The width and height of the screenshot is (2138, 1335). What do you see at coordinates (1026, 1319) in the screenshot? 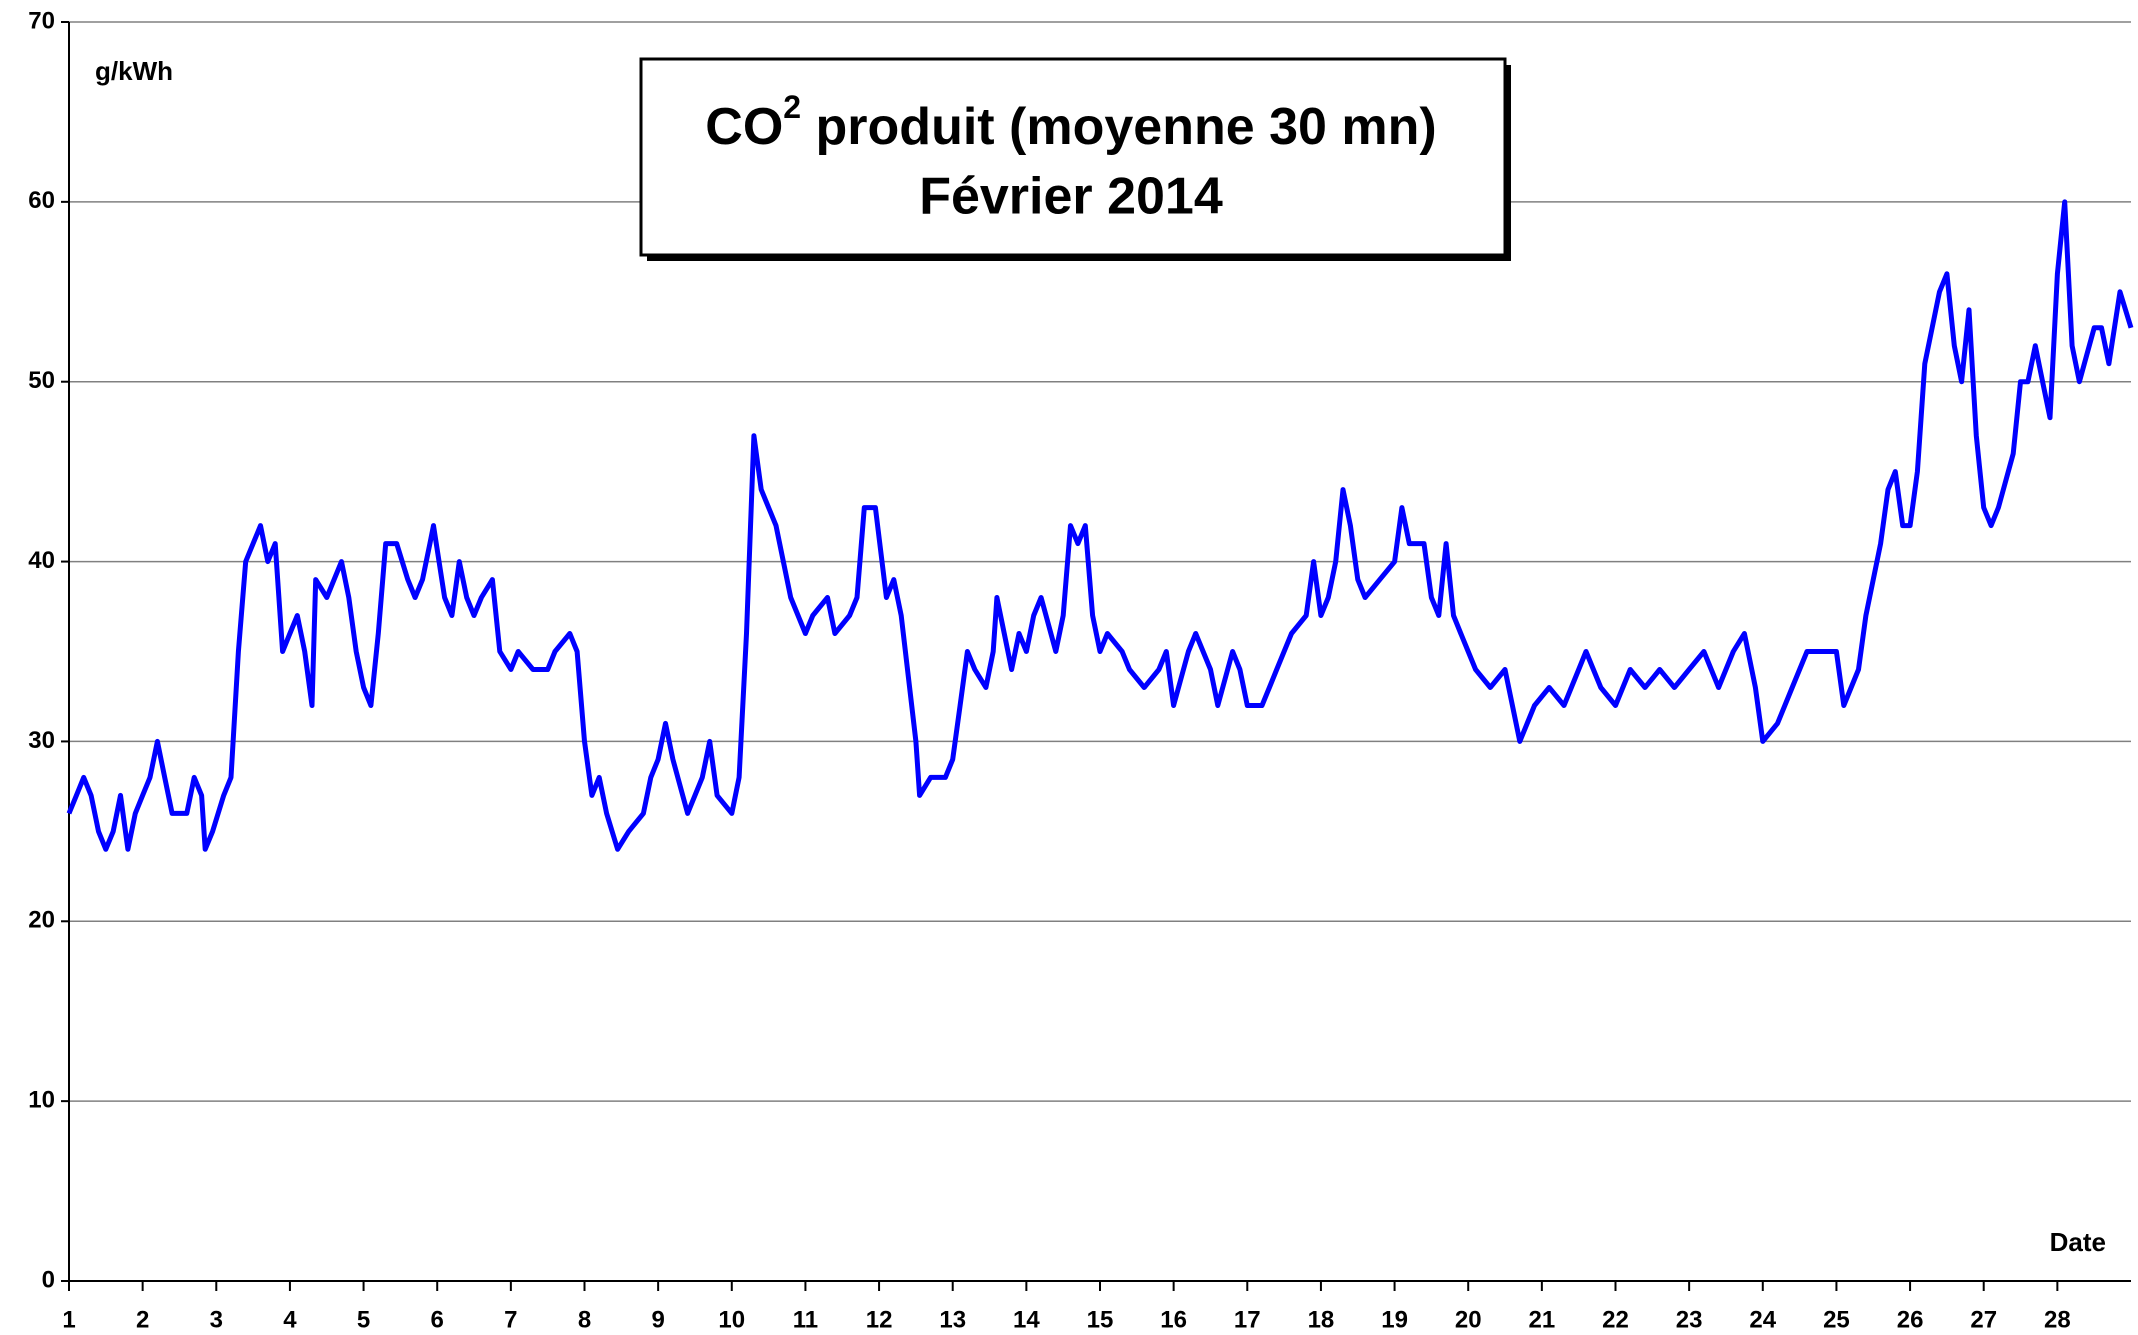
I see `x-tick-label: 14` at bounding box center [1026, 1319].